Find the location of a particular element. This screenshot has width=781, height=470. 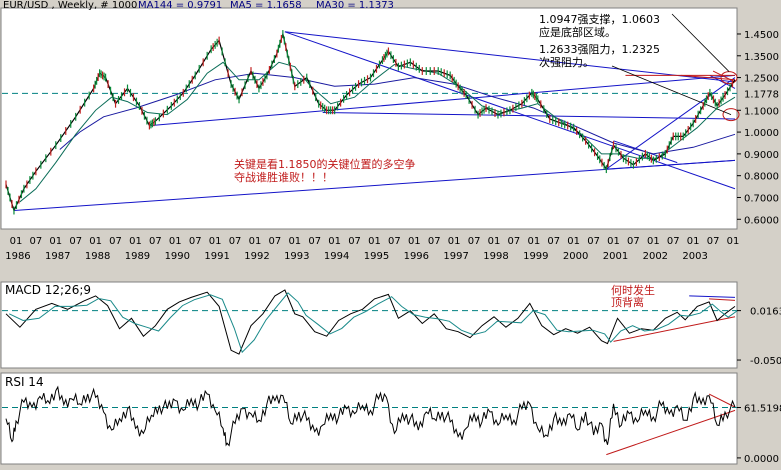

x-year-label: 2000 is located at coordinates (575, 256).